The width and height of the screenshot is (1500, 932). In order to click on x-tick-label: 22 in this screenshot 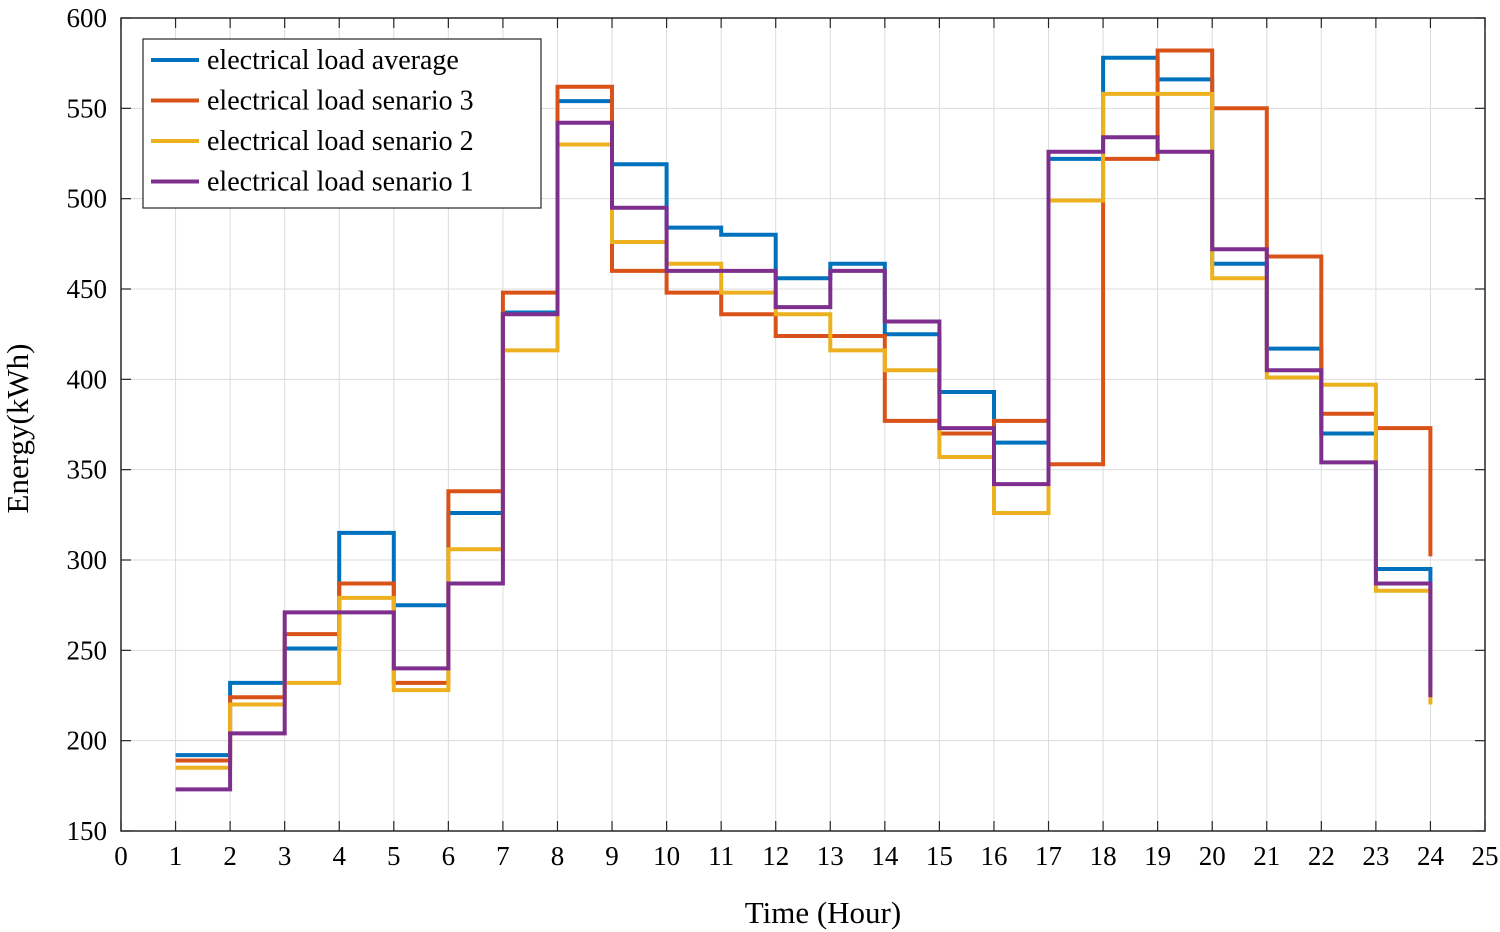, I will do `click(1321, 856)`.